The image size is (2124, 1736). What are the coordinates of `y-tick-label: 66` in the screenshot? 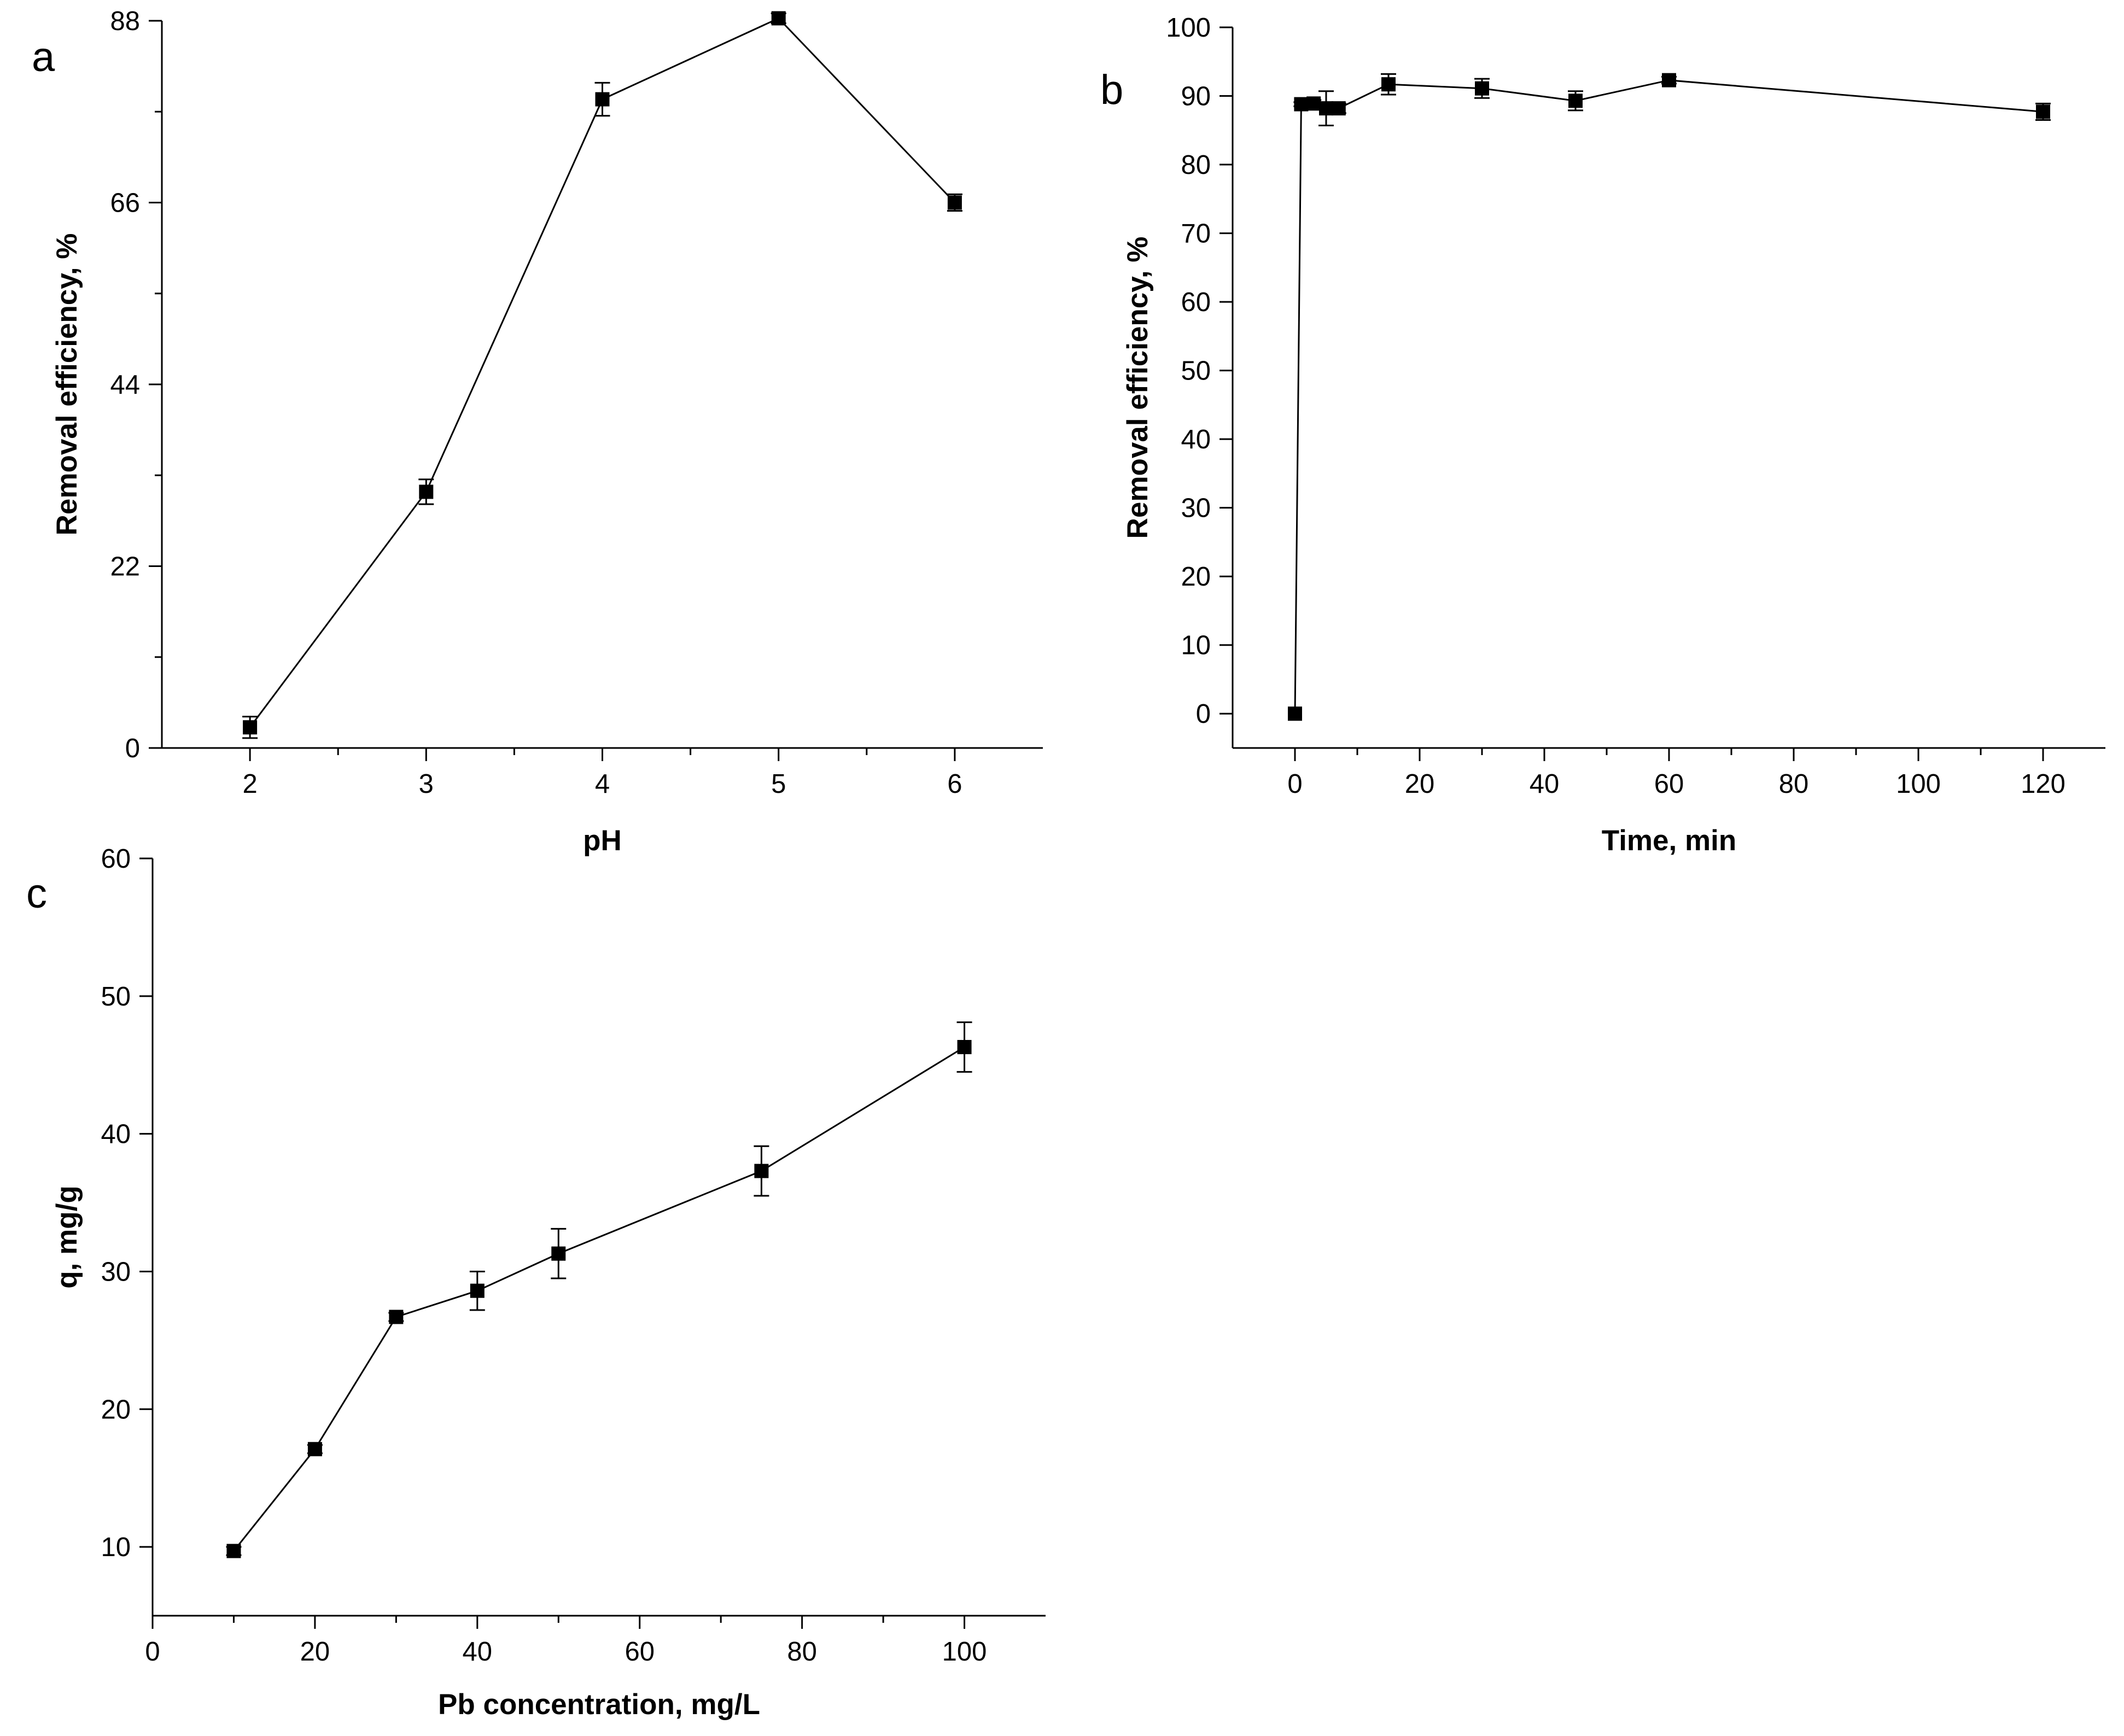 It's located at (125, 203).